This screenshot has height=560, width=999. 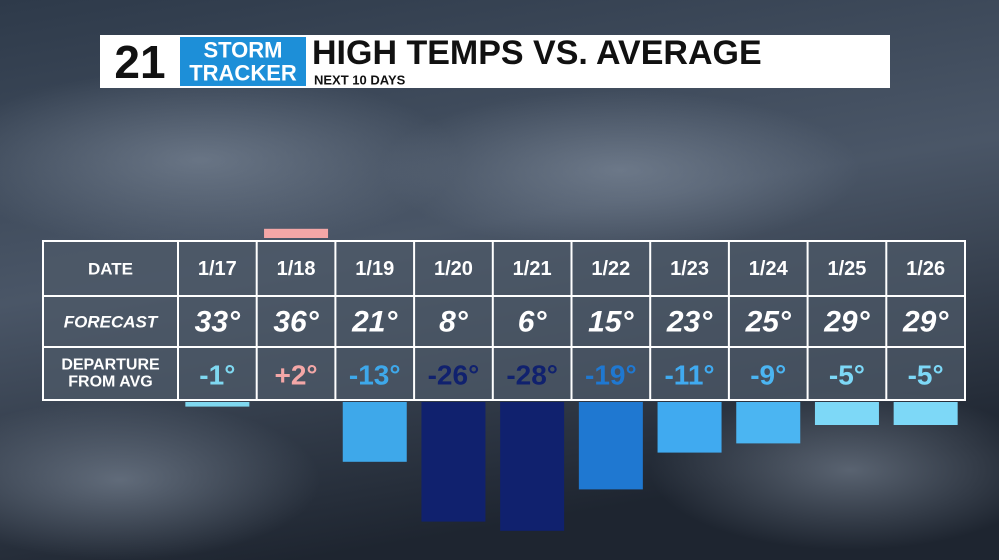 I want to click on date-label: 1/21, so click(x=532, y=269).